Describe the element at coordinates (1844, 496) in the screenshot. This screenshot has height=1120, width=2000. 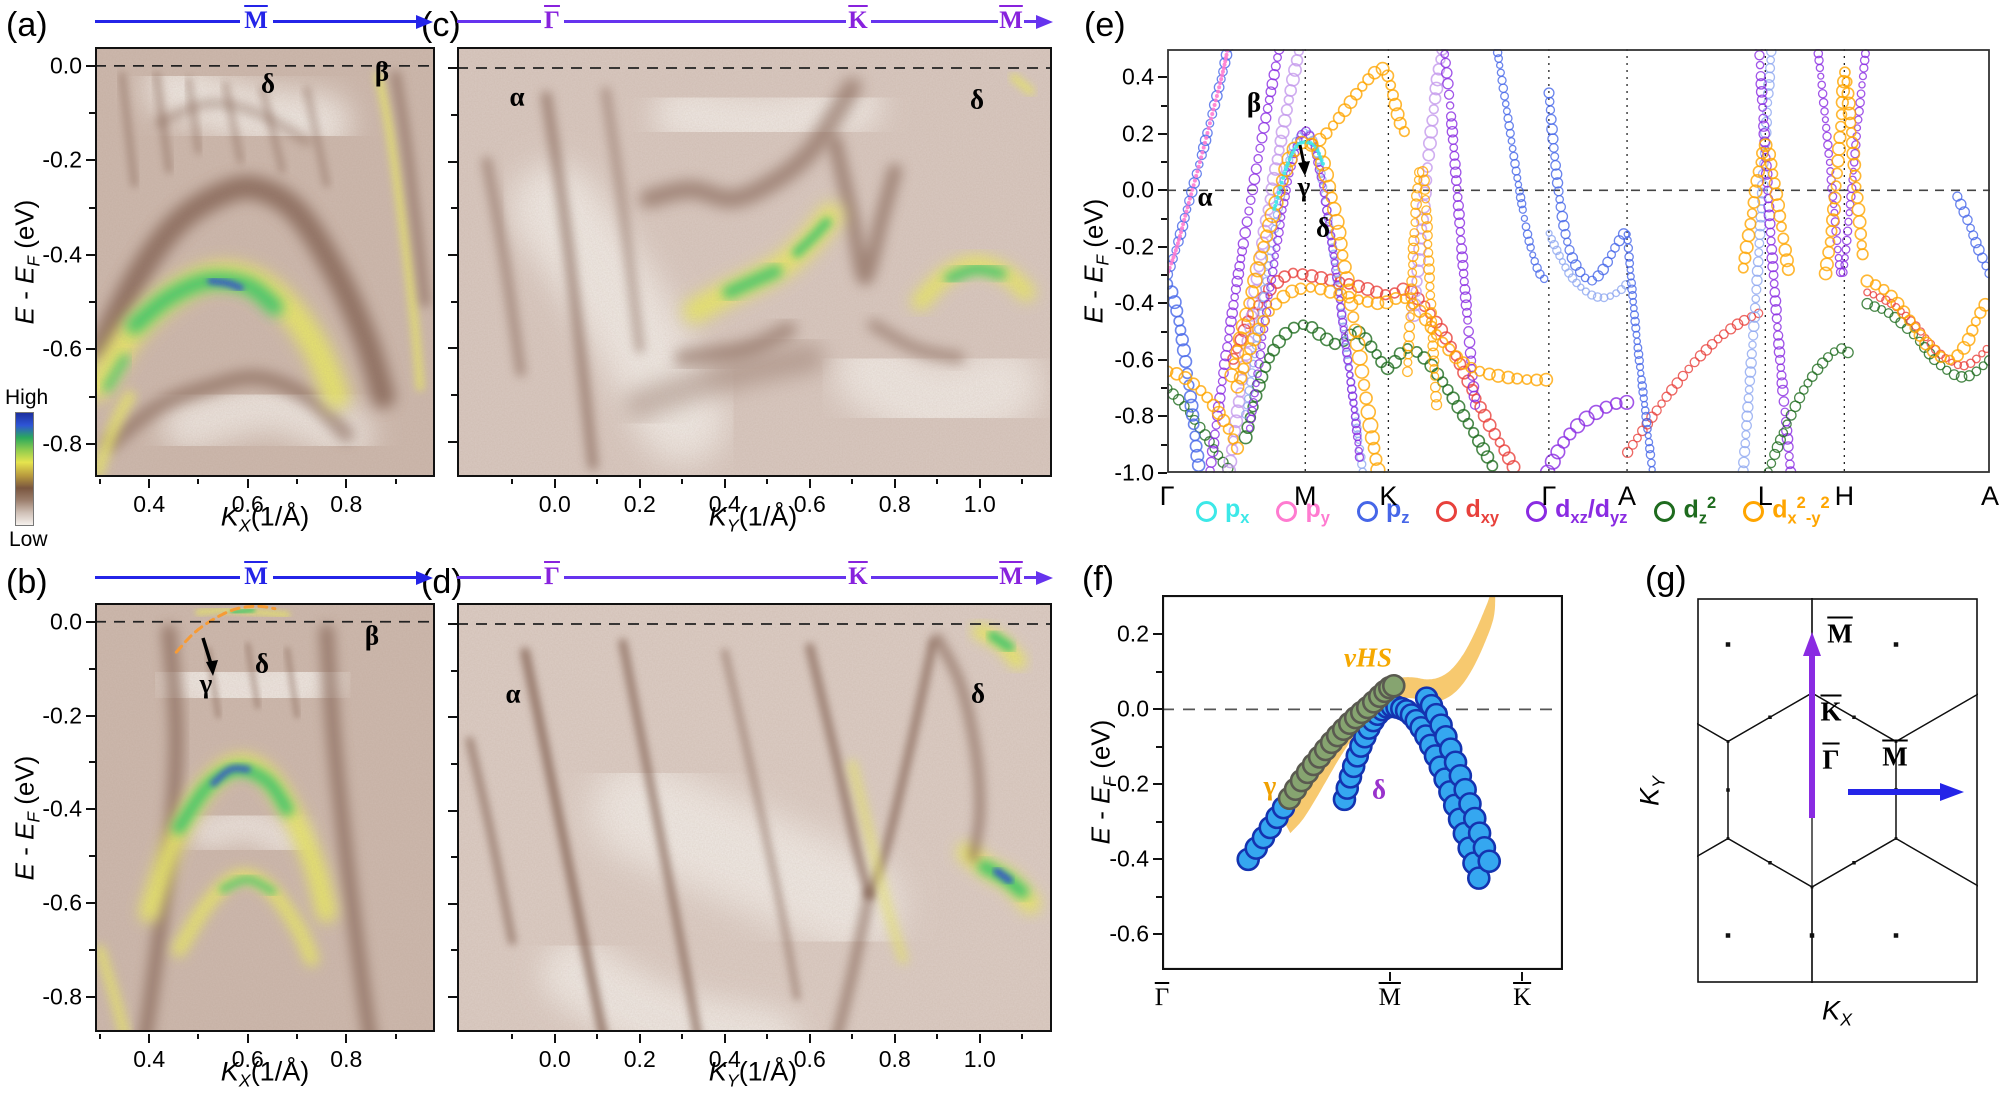
I see `tick-label: H` at that location.